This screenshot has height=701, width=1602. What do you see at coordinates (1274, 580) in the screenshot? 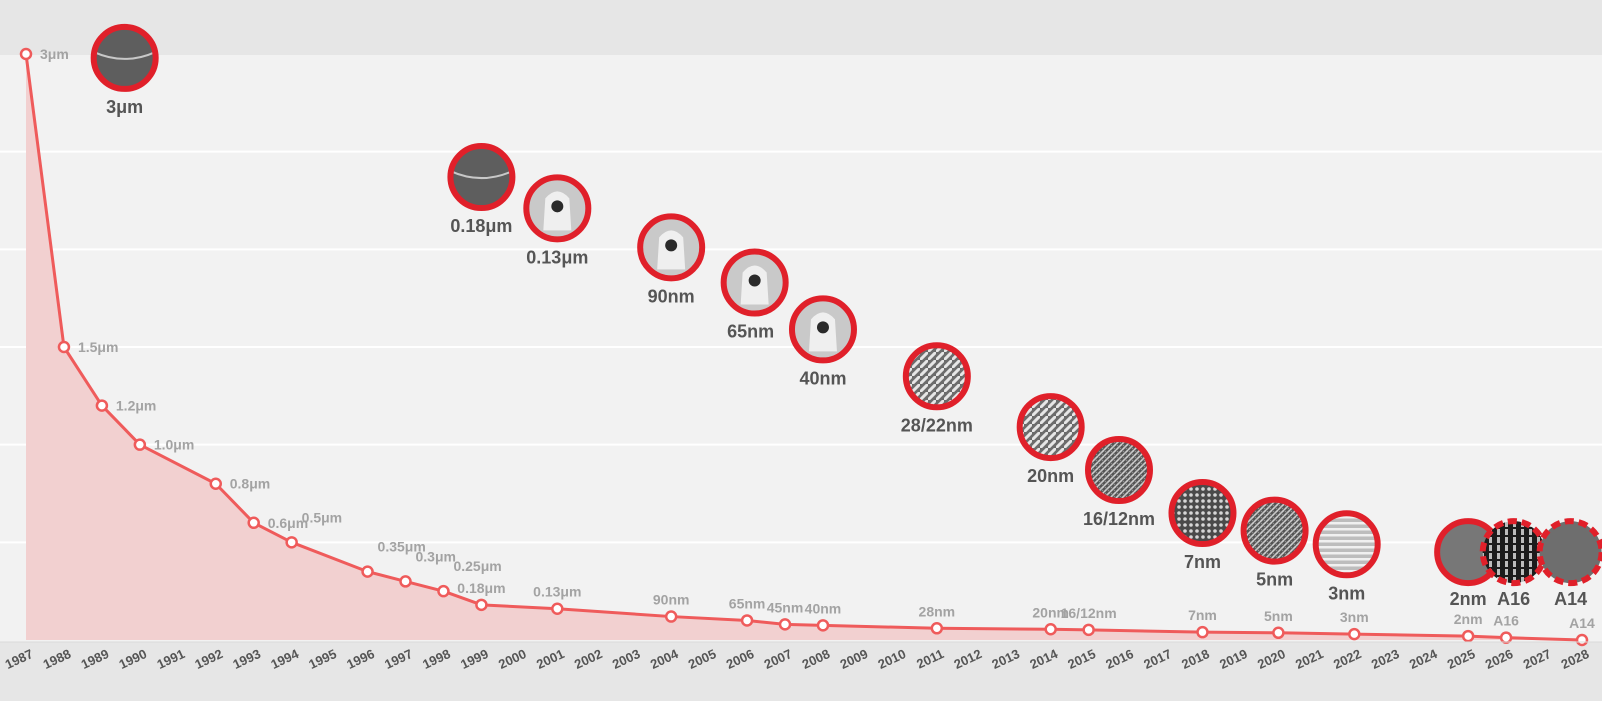
I see `node-image-label: 5nm` at bounding box center [1274, 580].